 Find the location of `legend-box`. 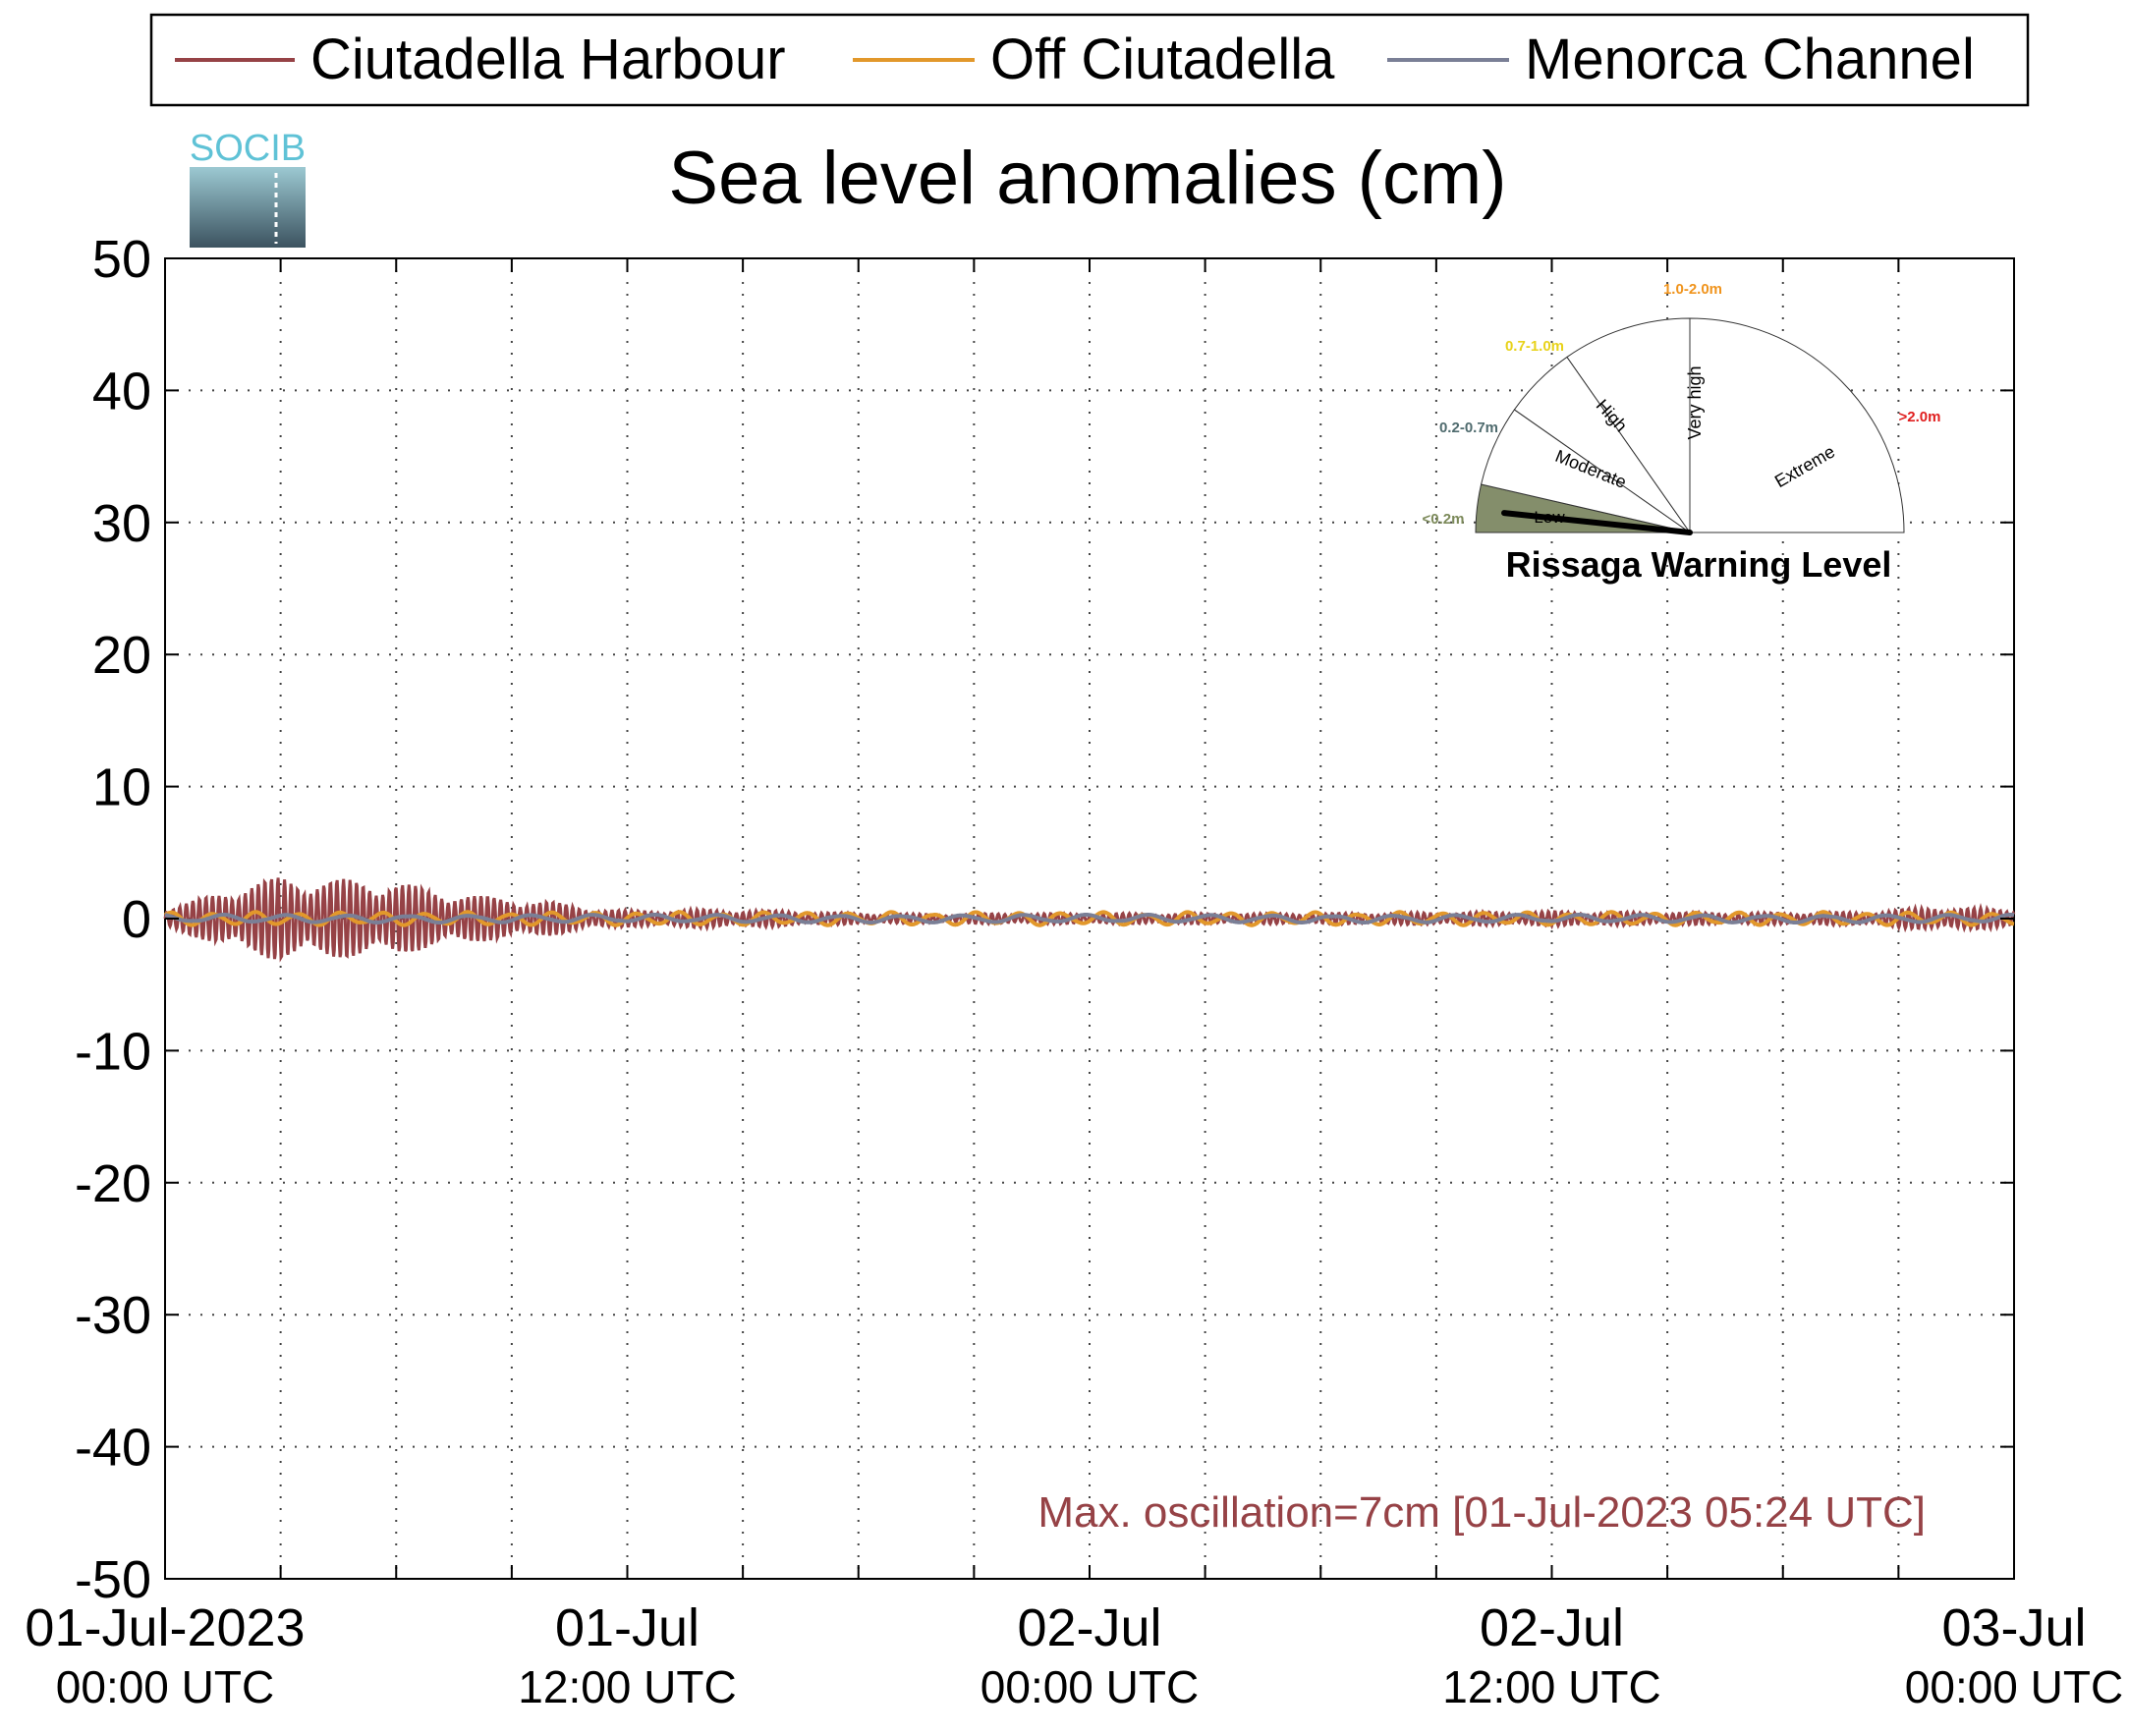

legend-box is located at coordinates (1089, 60).